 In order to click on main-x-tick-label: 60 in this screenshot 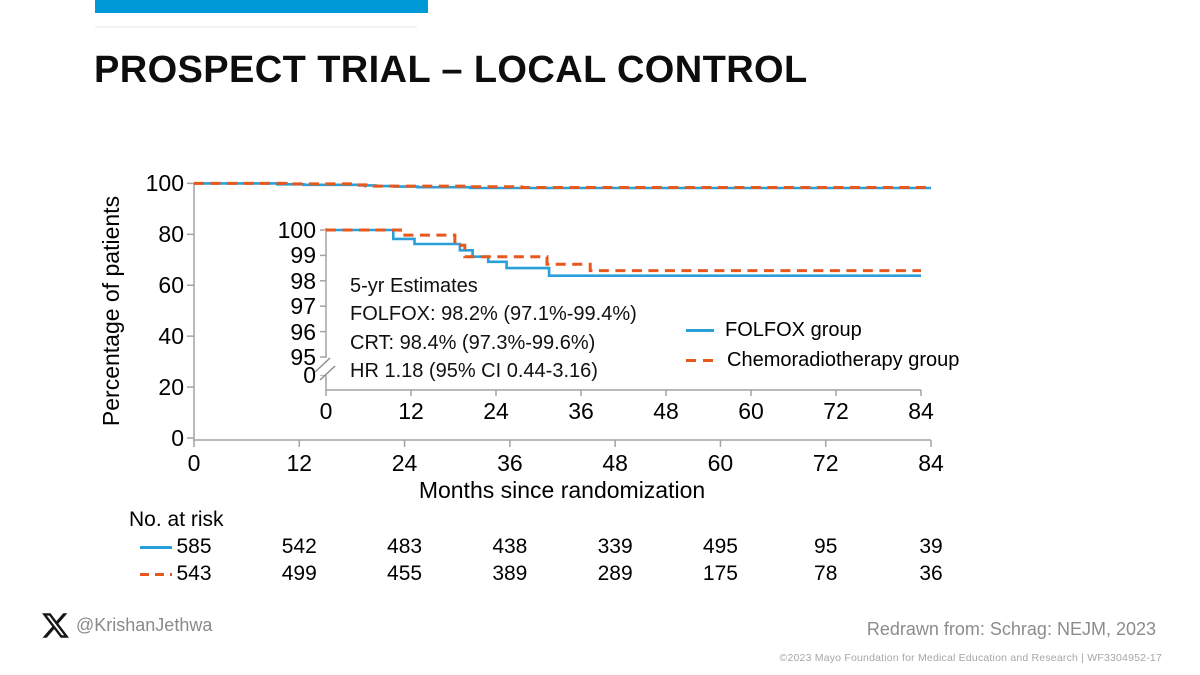, I will do `click(720, 463)`.